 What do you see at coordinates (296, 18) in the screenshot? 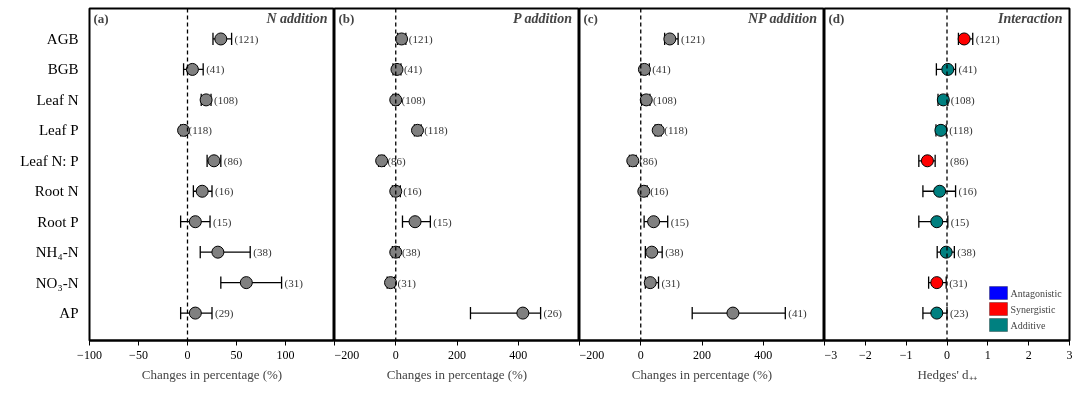
I see `chart-title: N addition` at bounding box center [296, 18].